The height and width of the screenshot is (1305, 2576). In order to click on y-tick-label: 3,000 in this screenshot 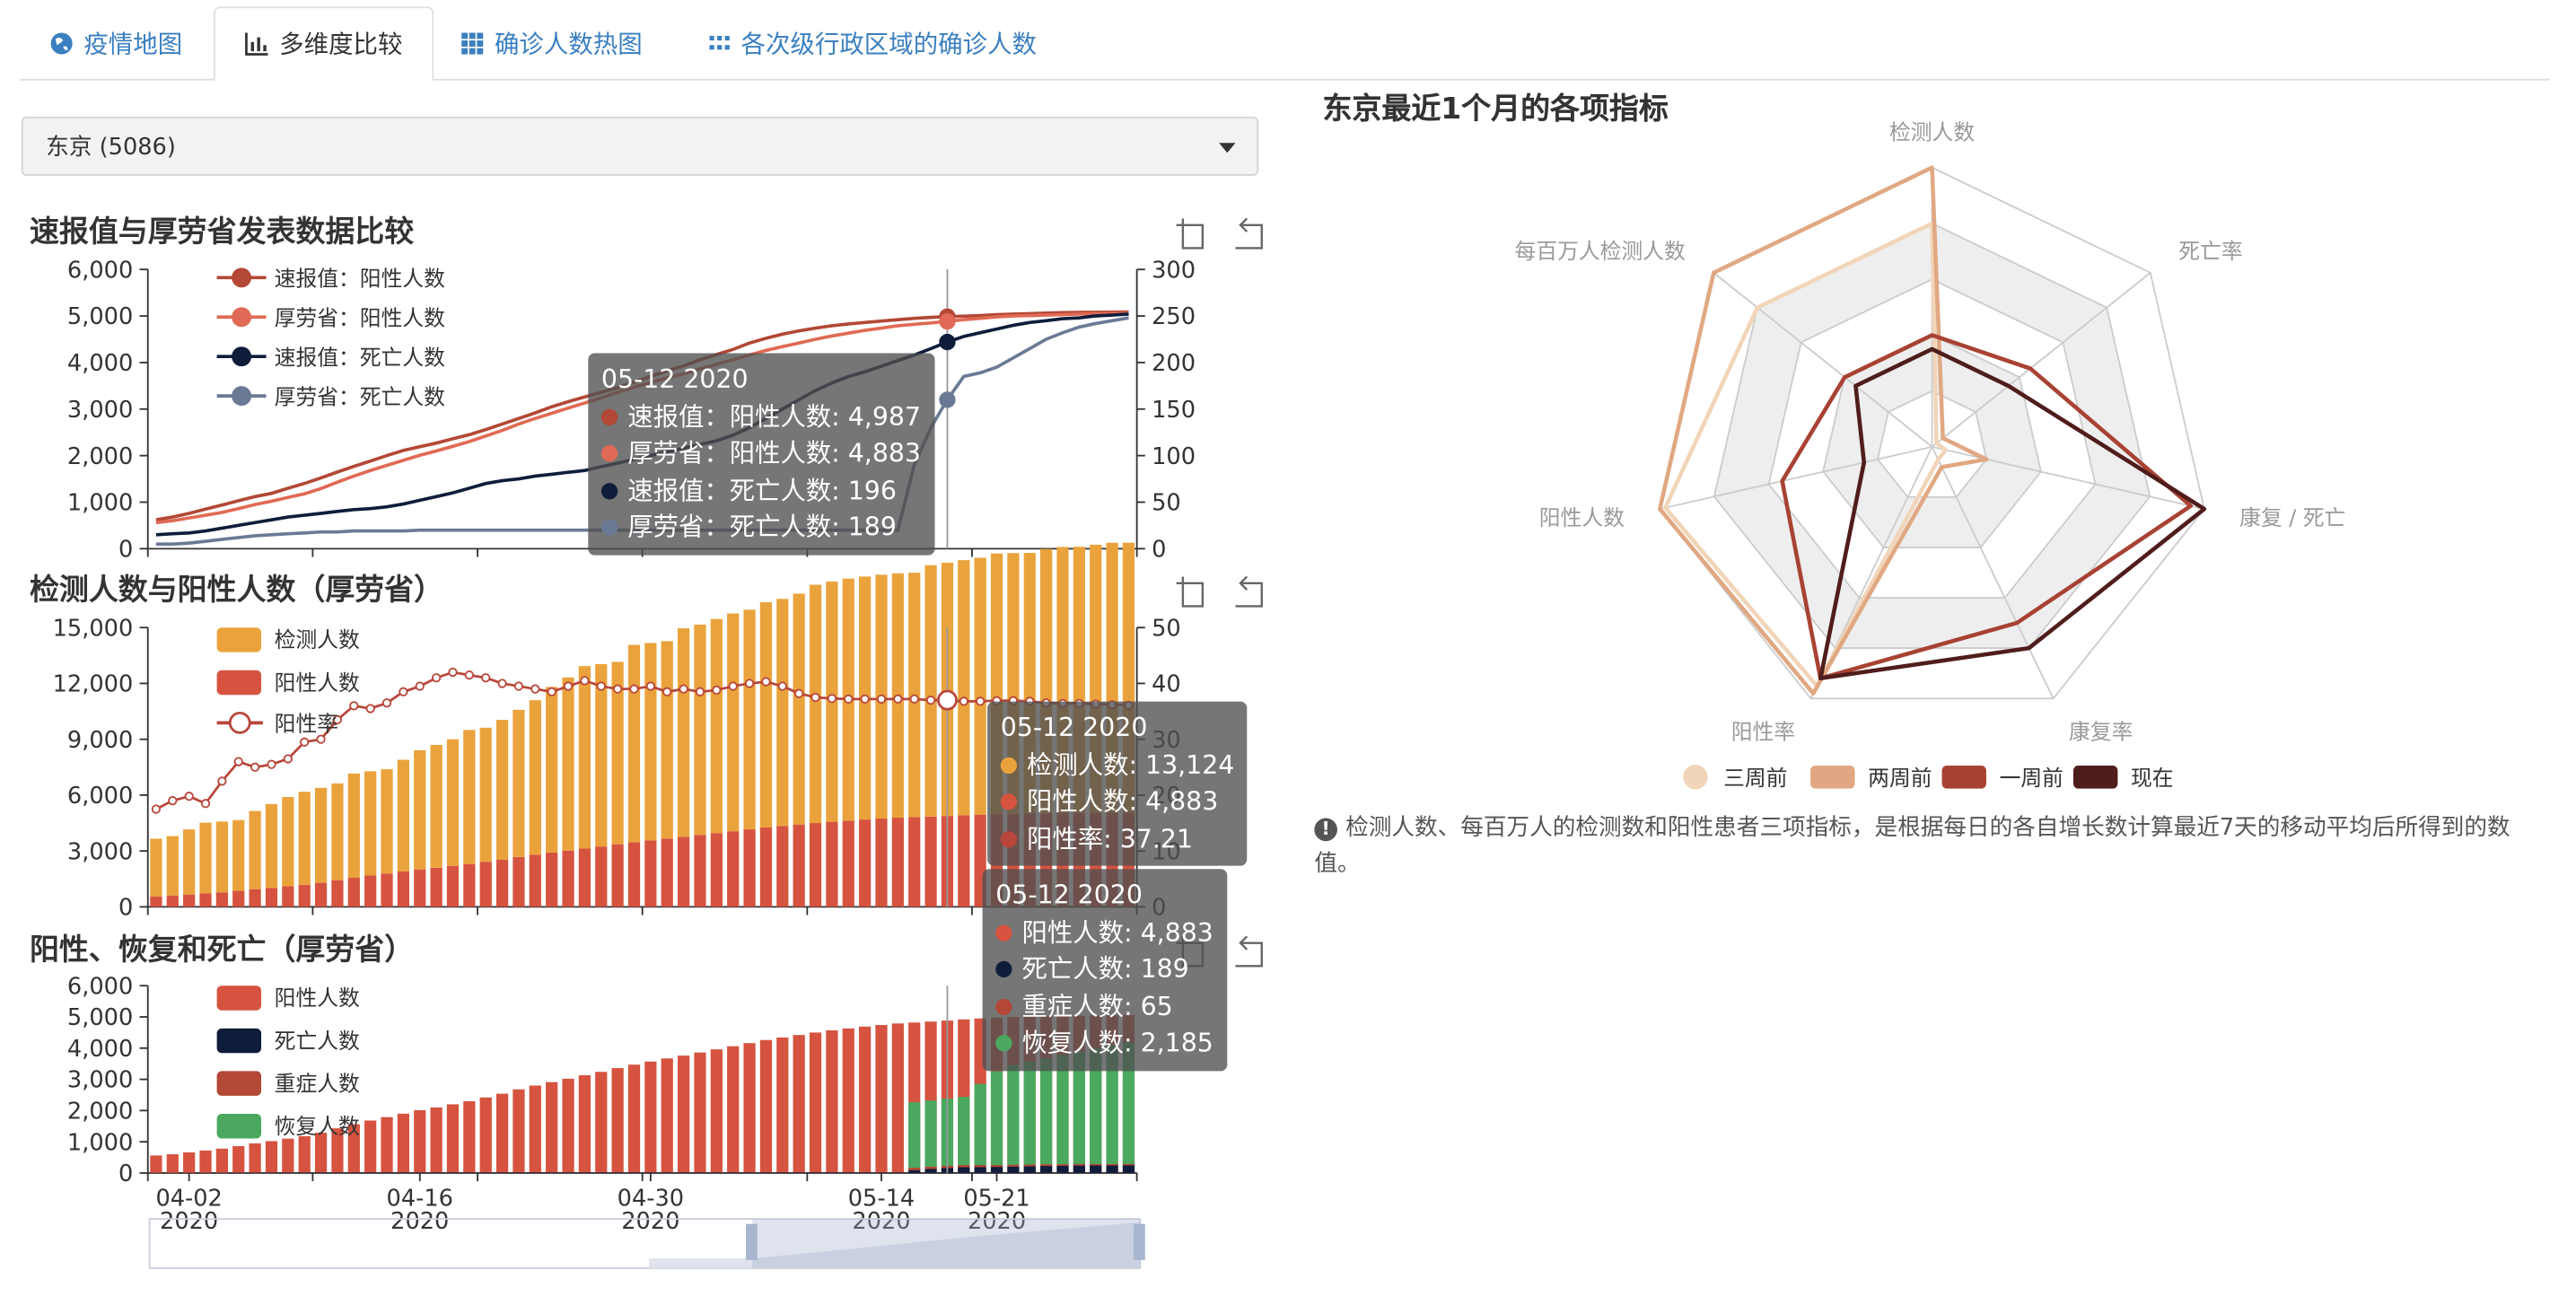, I will do `click(100, 851)`.